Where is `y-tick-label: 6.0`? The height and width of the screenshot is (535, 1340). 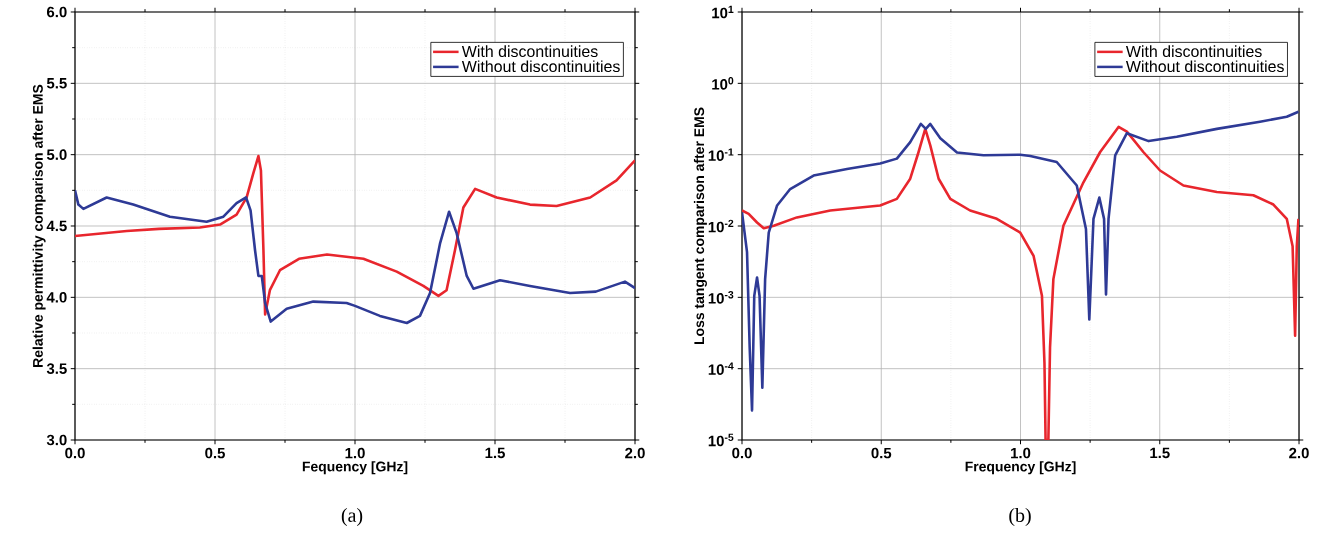
y-tick-label: 6.0 is located at coordinates (57, 12).